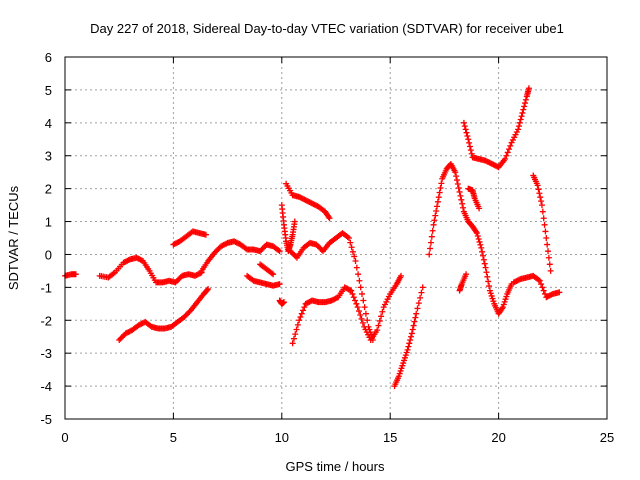 The image size is (640, 480). Describe the element at coordinates (308, 201) in the screenshot. I see `series-arc10` at that location.